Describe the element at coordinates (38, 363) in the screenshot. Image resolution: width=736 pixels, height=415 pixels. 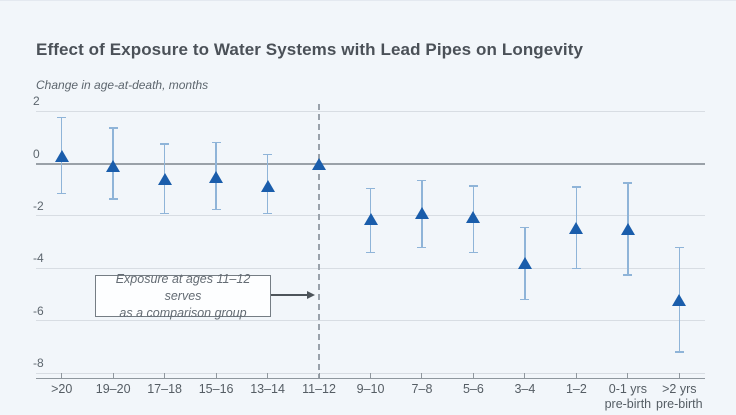
I see `y-tick-label: -8` at that location.